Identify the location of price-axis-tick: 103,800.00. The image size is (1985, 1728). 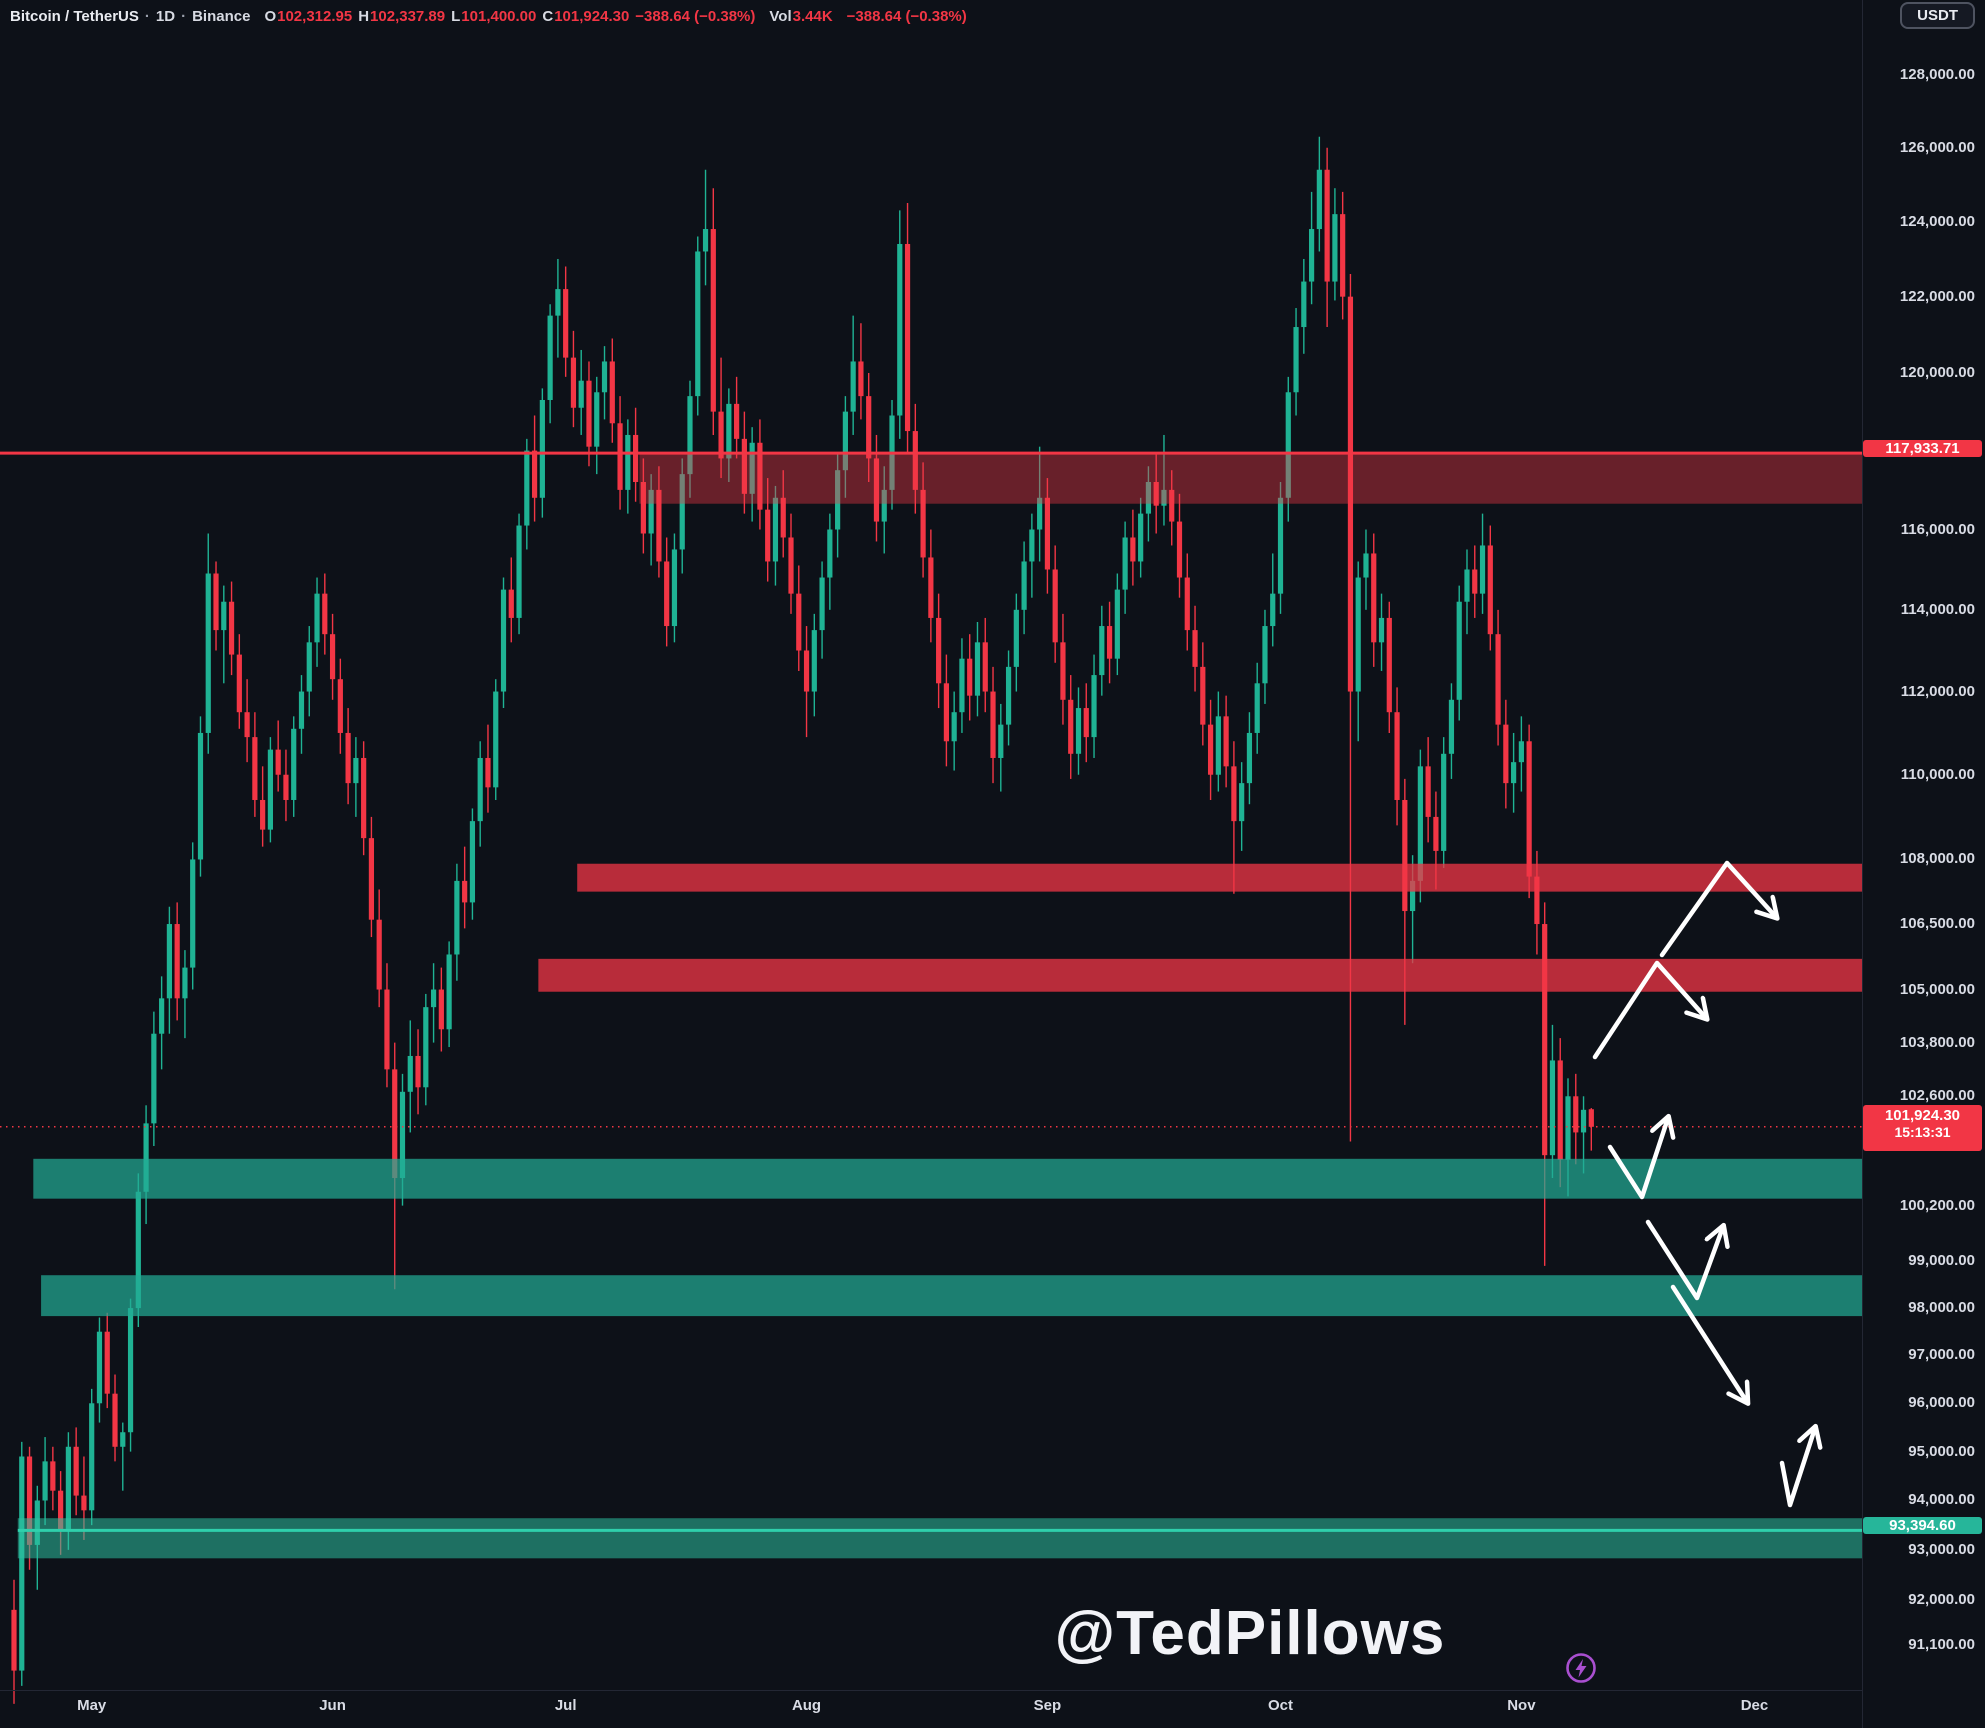
(1937, 1042).